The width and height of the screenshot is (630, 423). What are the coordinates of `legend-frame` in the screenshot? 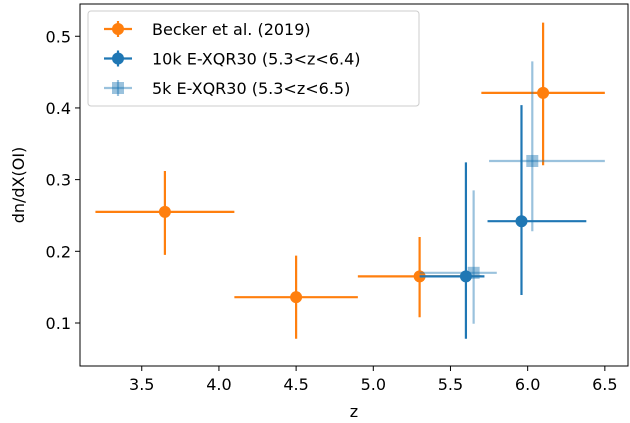 It's located at (253, 58).